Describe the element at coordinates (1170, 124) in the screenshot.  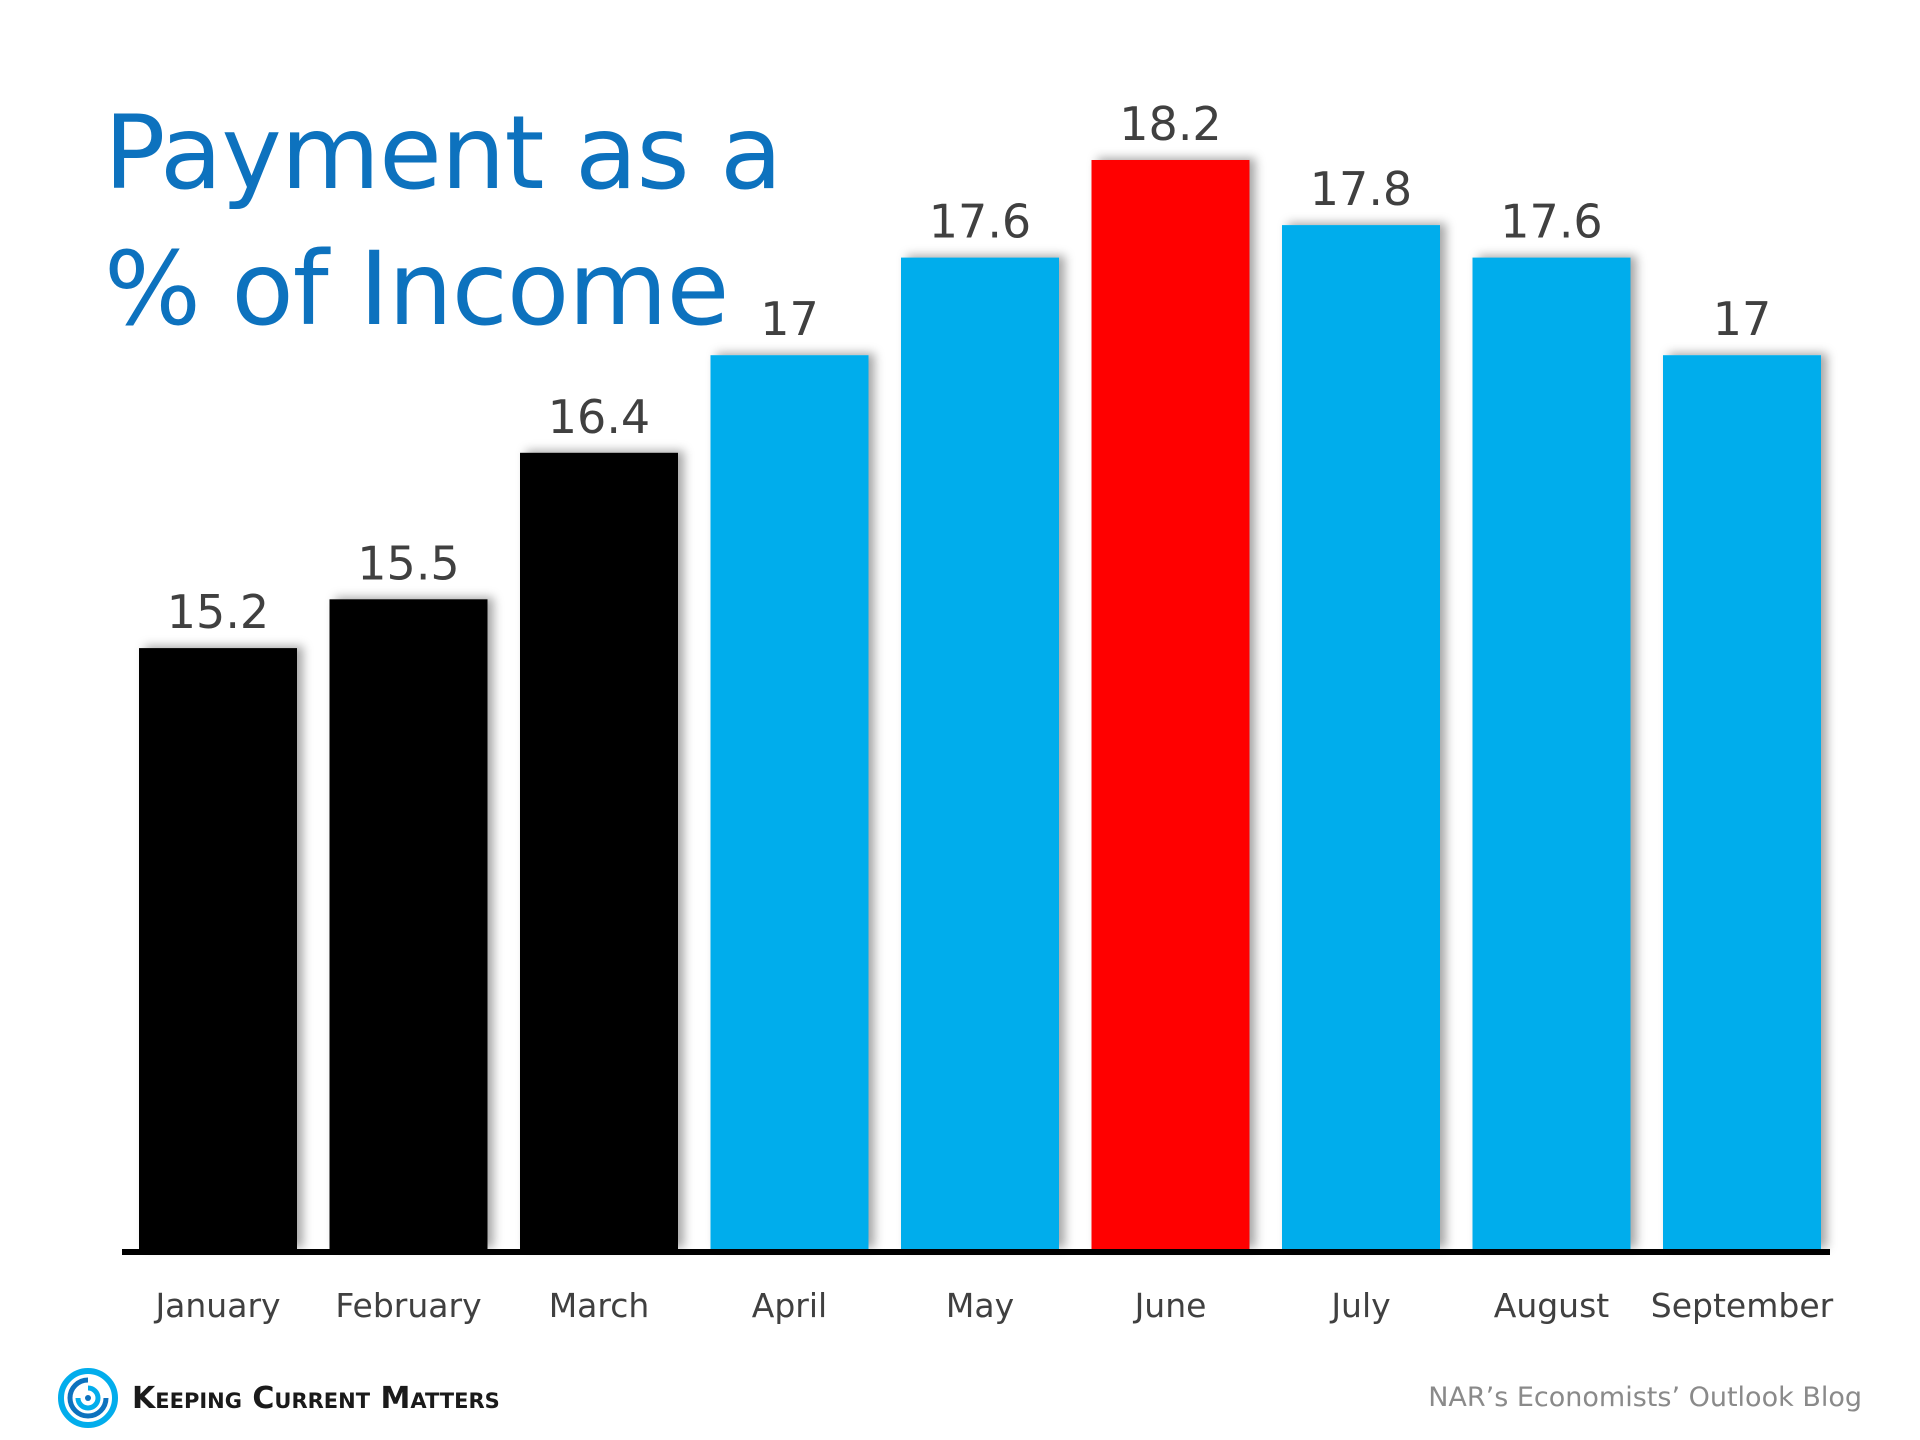
I see `value-label-june: 18.2` at that location.